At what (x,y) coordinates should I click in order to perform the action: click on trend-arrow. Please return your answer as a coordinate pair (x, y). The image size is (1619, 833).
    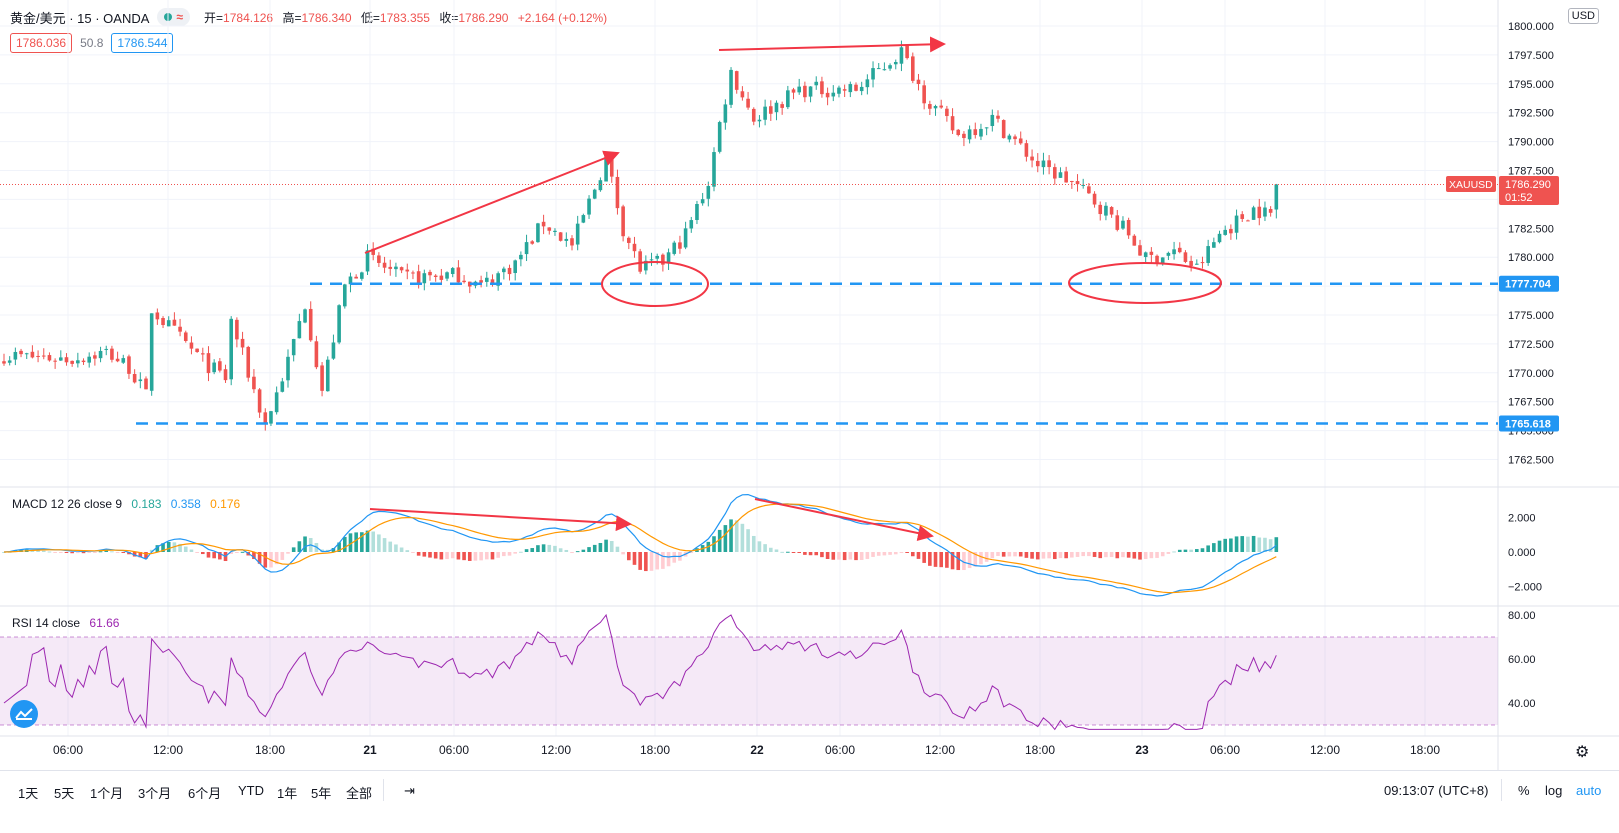
    Looking at the image, I should click on (832, 44).